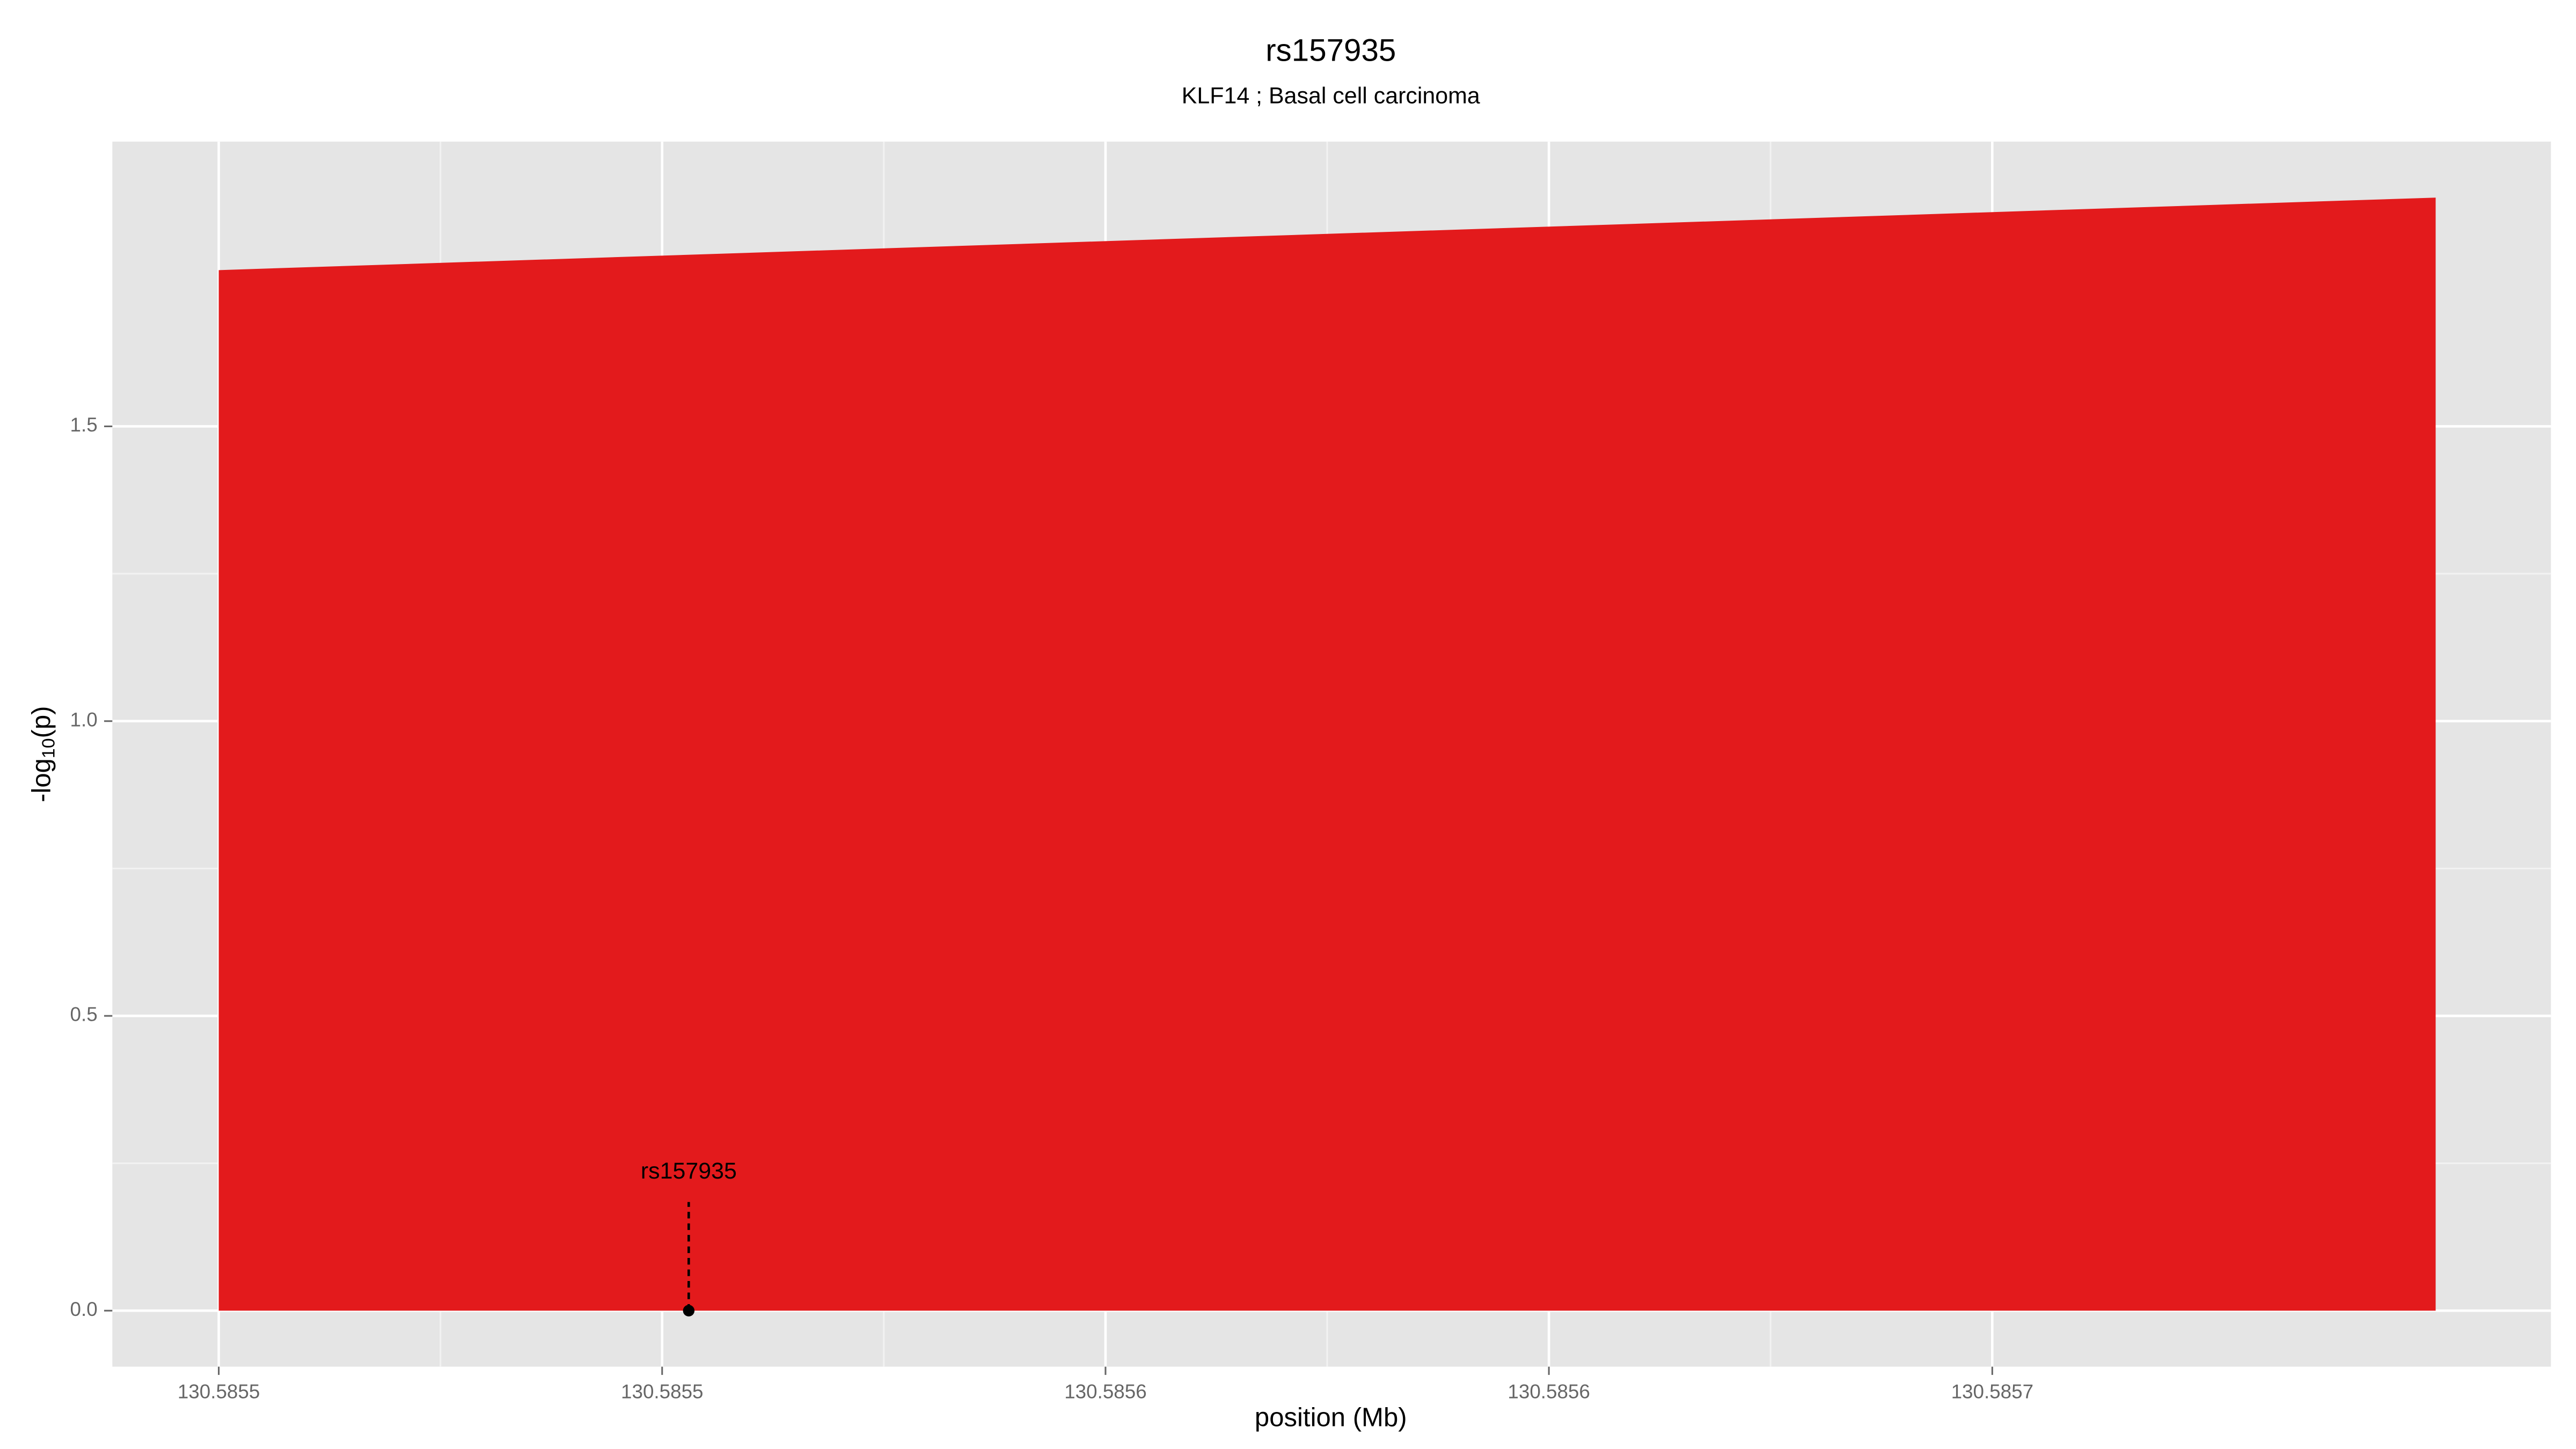 The image size is (2576, 1449). I want to click on chart-title: rs157935, so click(1330, 50).